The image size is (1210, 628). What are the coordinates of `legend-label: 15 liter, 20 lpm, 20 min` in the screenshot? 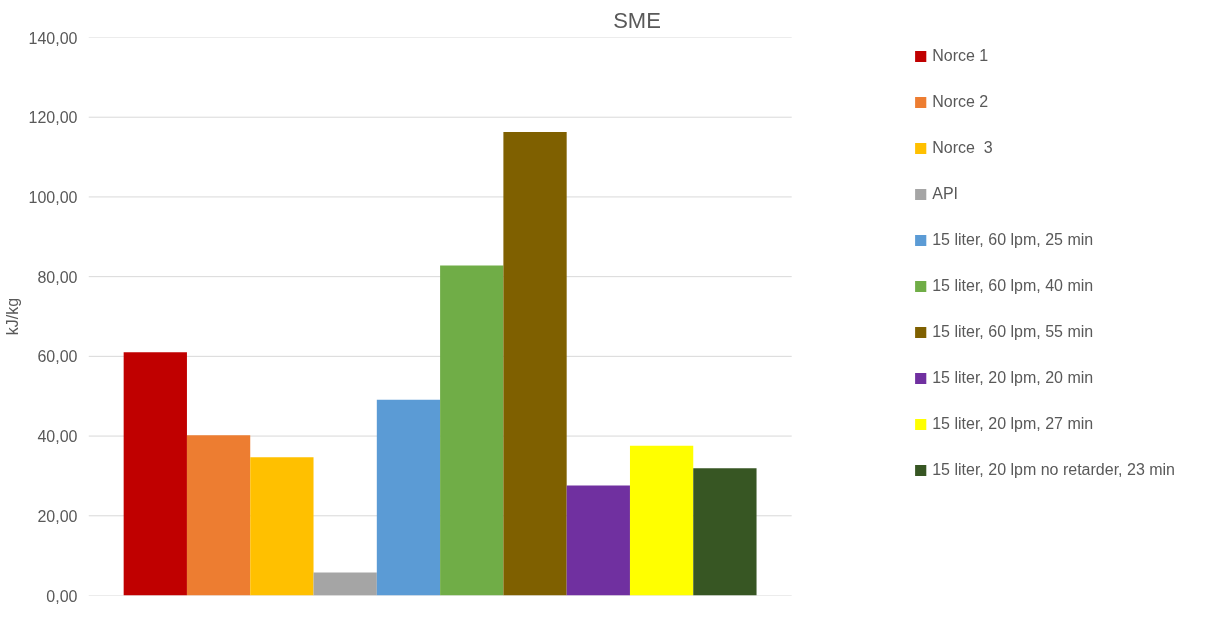 It's located at (1013, 378).